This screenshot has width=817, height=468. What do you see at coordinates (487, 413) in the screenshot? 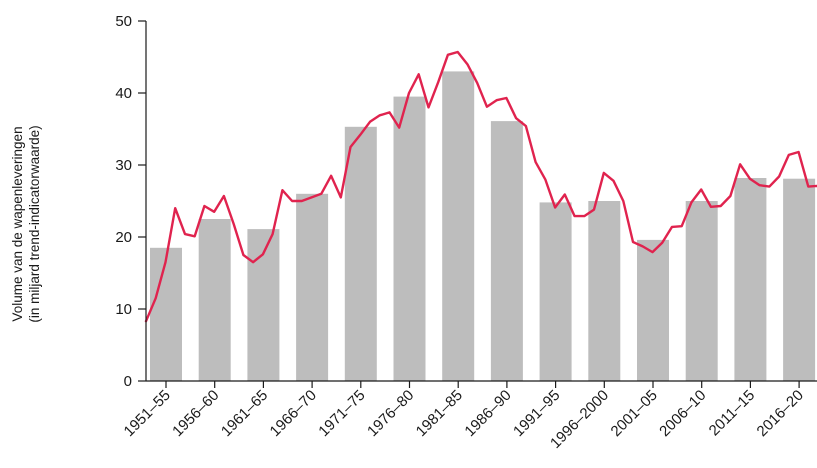
I see `x-tick-label: 1986–90` at bounding box center [487, 413].